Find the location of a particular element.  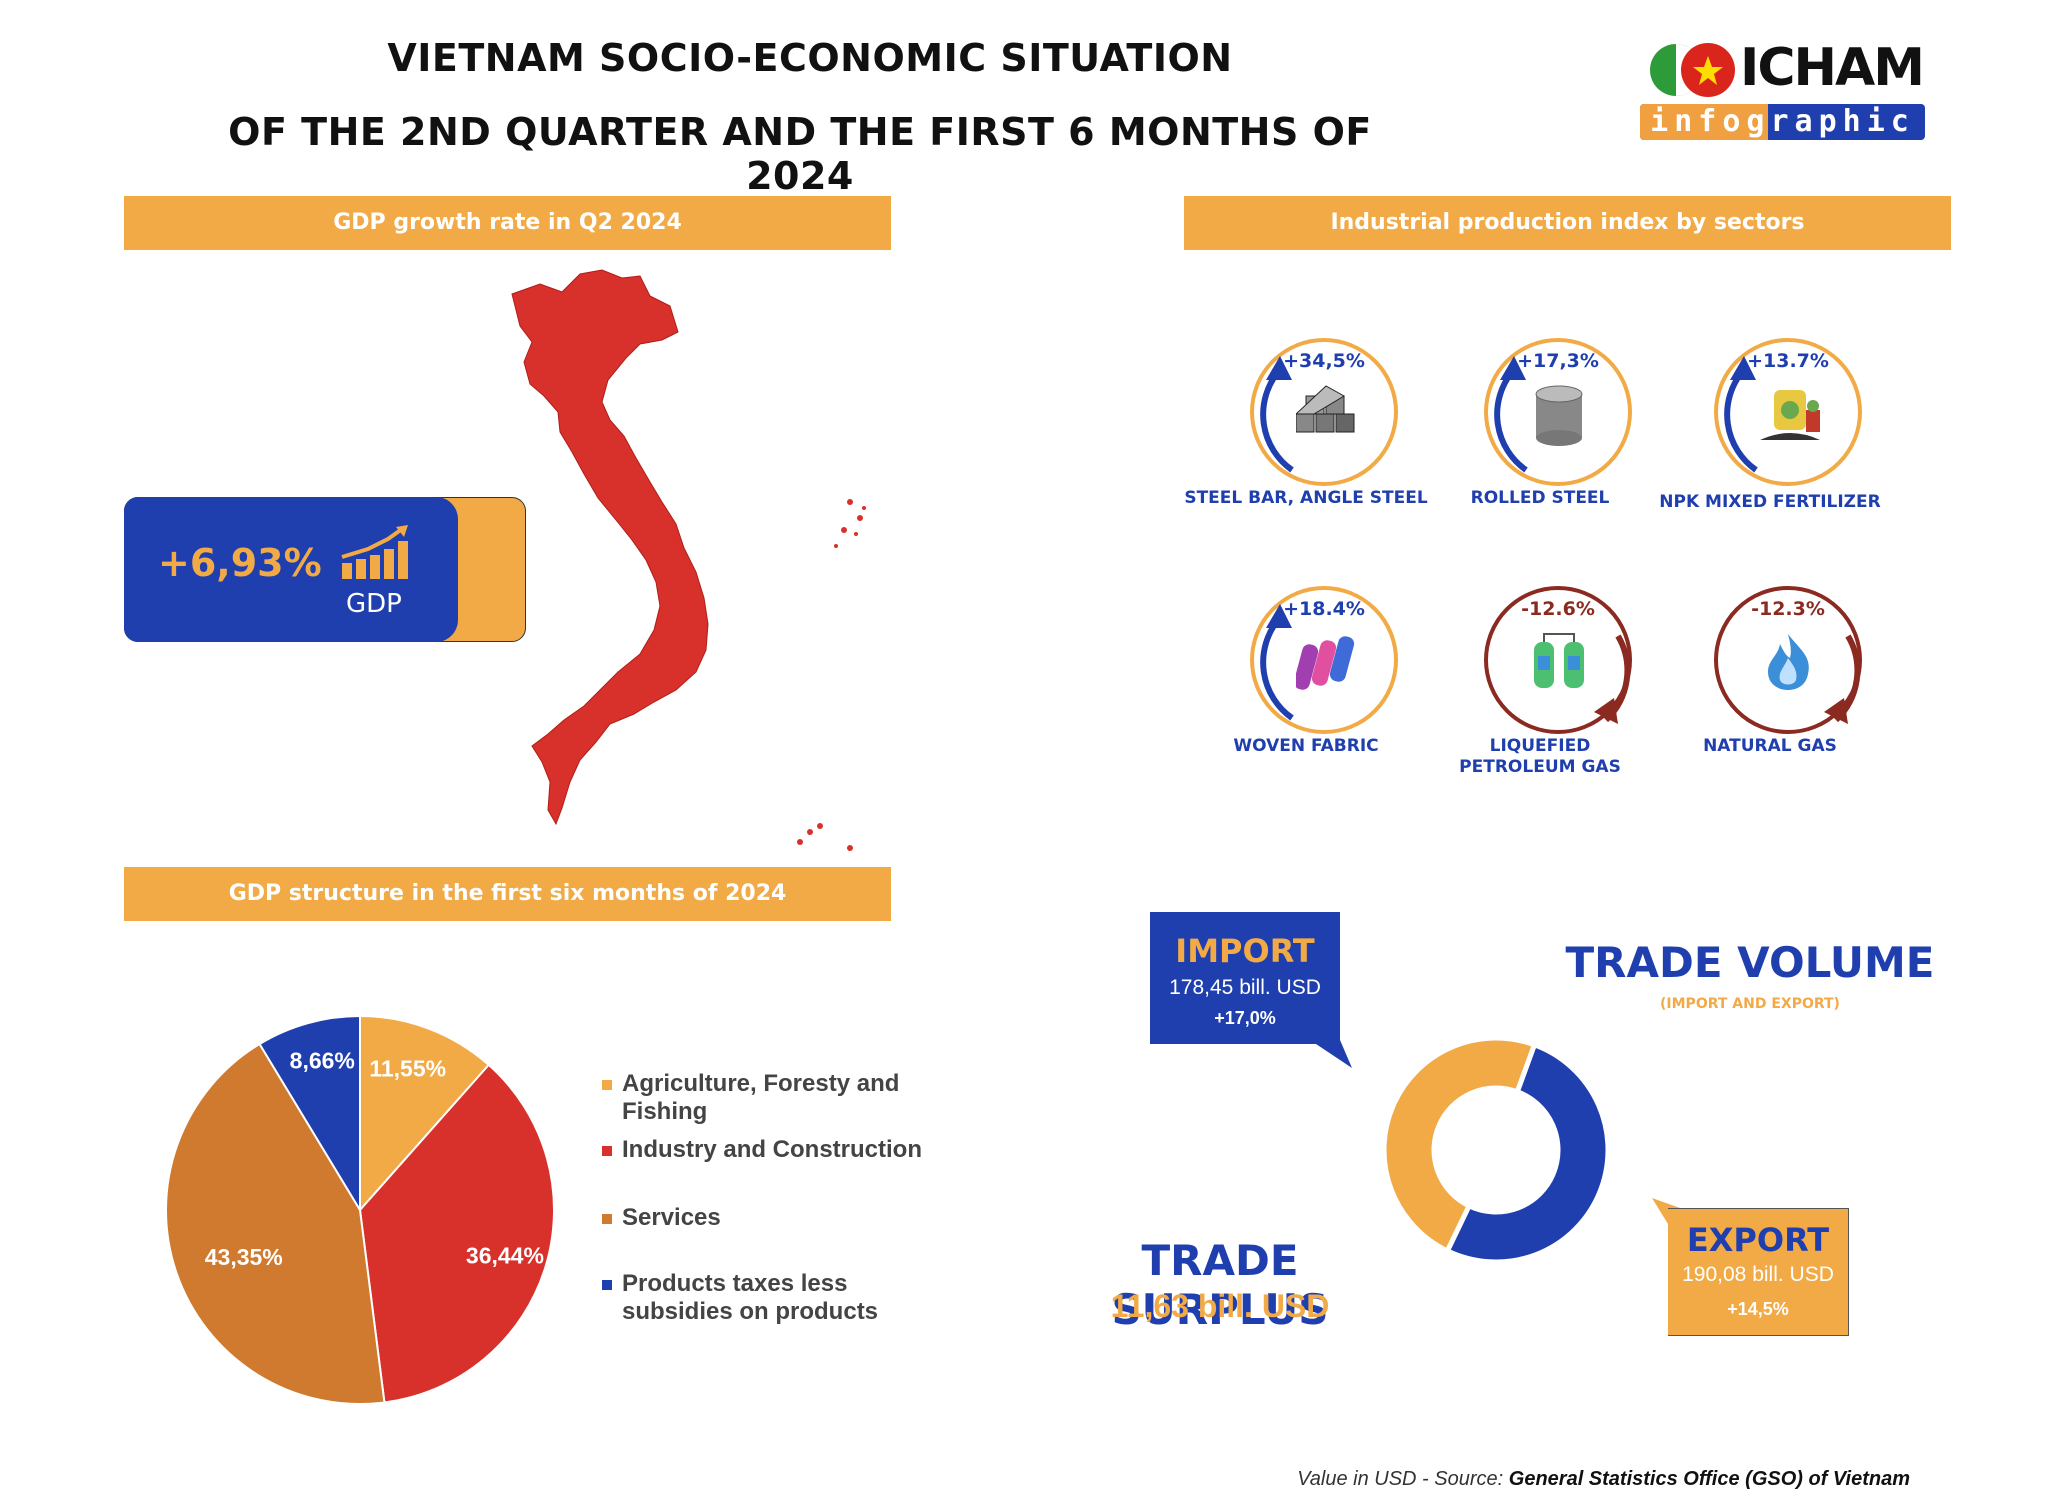

export-box: EXPORT 190,08 bill. USD +14,5% is located at coordinates (1758, 1272).